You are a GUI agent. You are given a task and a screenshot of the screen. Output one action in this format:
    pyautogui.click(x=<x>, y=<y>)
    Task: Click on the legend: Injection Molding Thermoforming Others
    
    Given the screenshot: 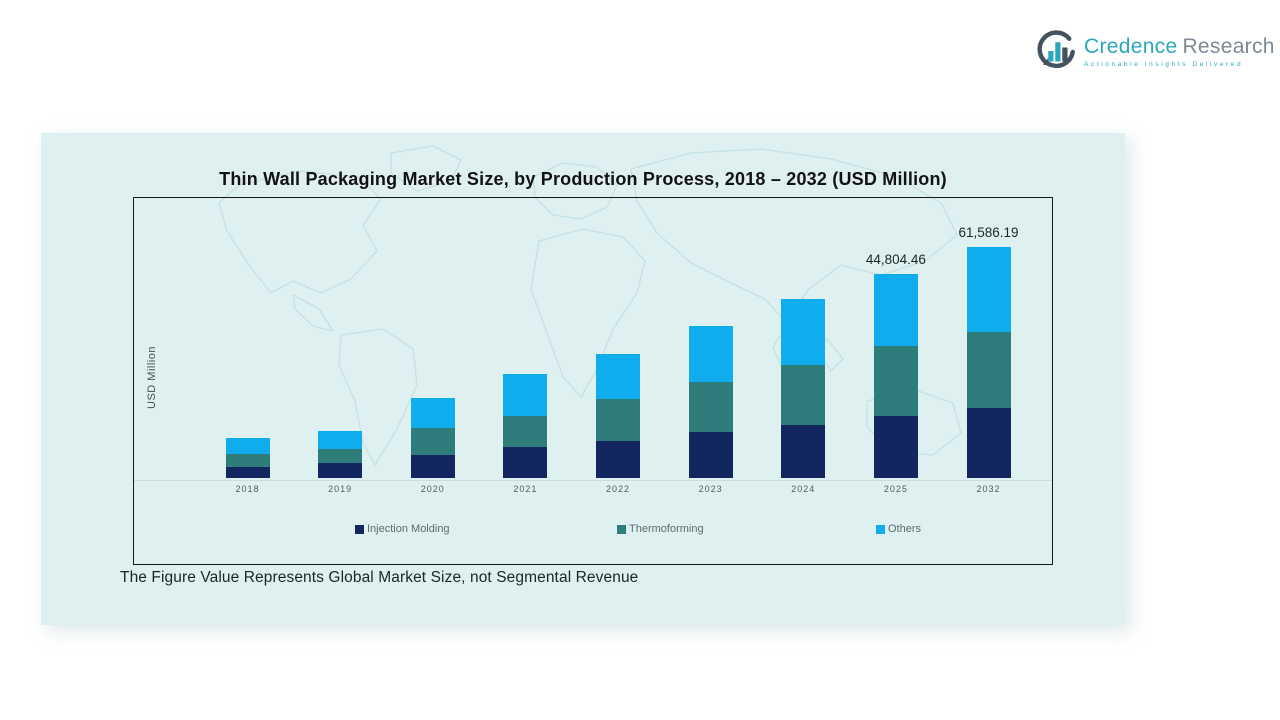 What is the action you would take?
    pyautogui.click(x=593, y=531)
    